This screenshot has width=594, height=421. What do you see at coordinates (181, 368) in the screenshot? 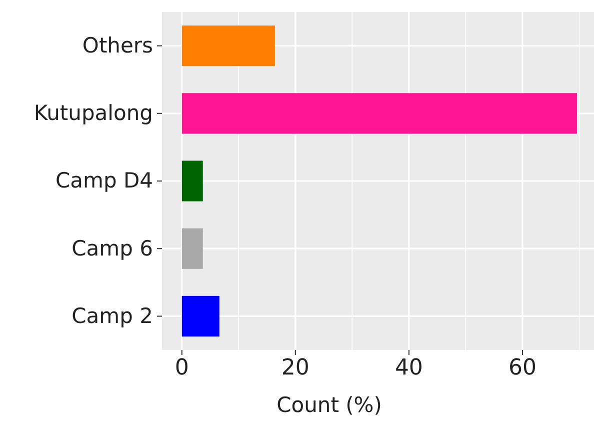
I see `x-tick-label: 0` at bounding box center [181, 368].